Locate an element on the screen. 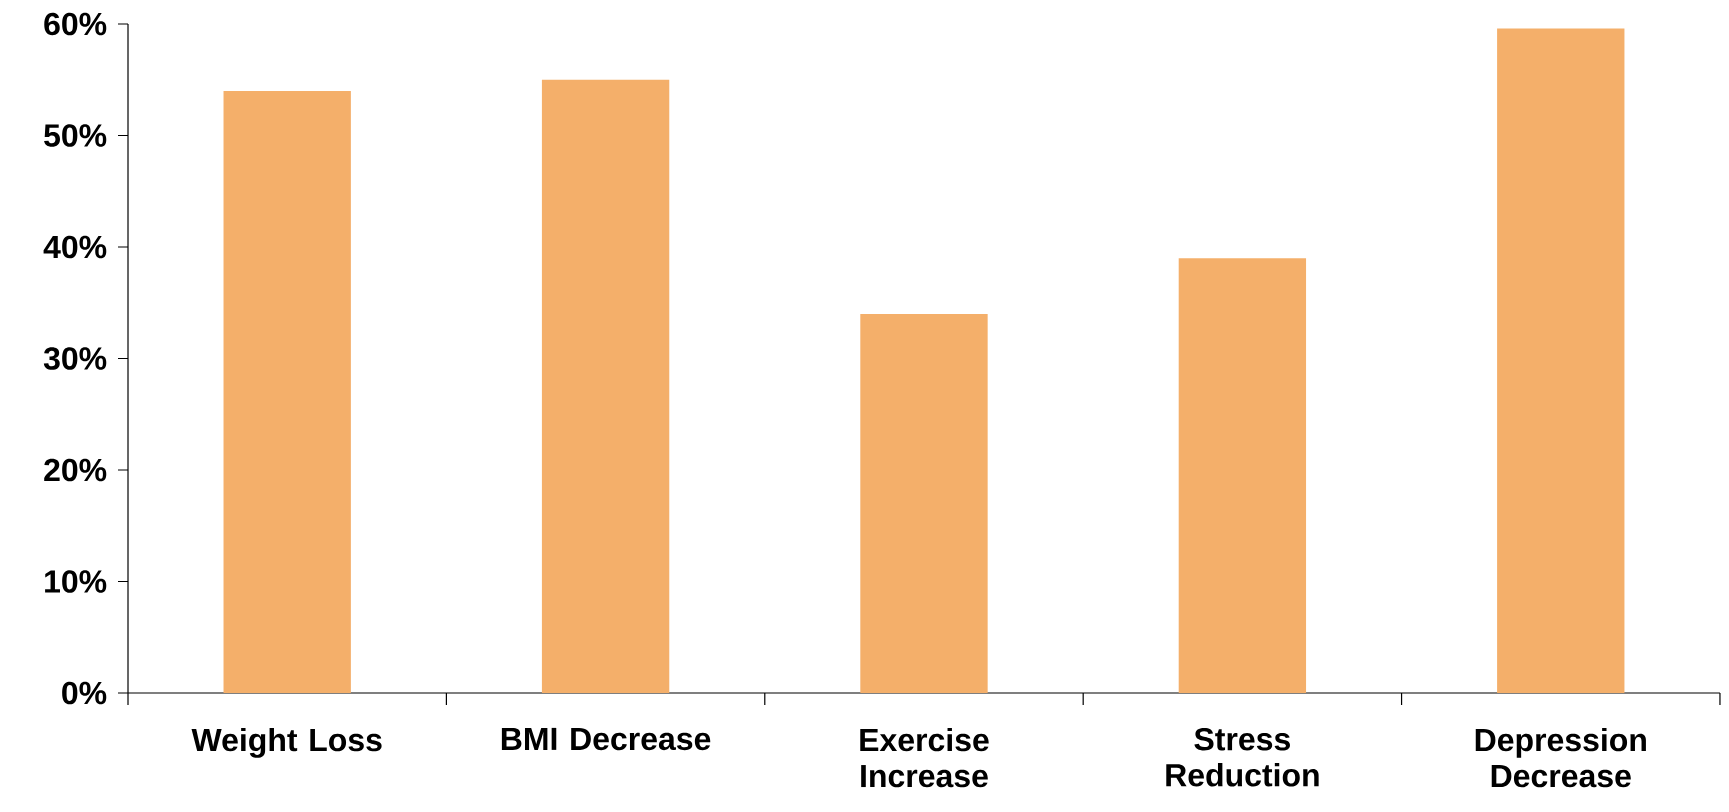  y-tick-label: 60% is located at coordinates (75, 24).